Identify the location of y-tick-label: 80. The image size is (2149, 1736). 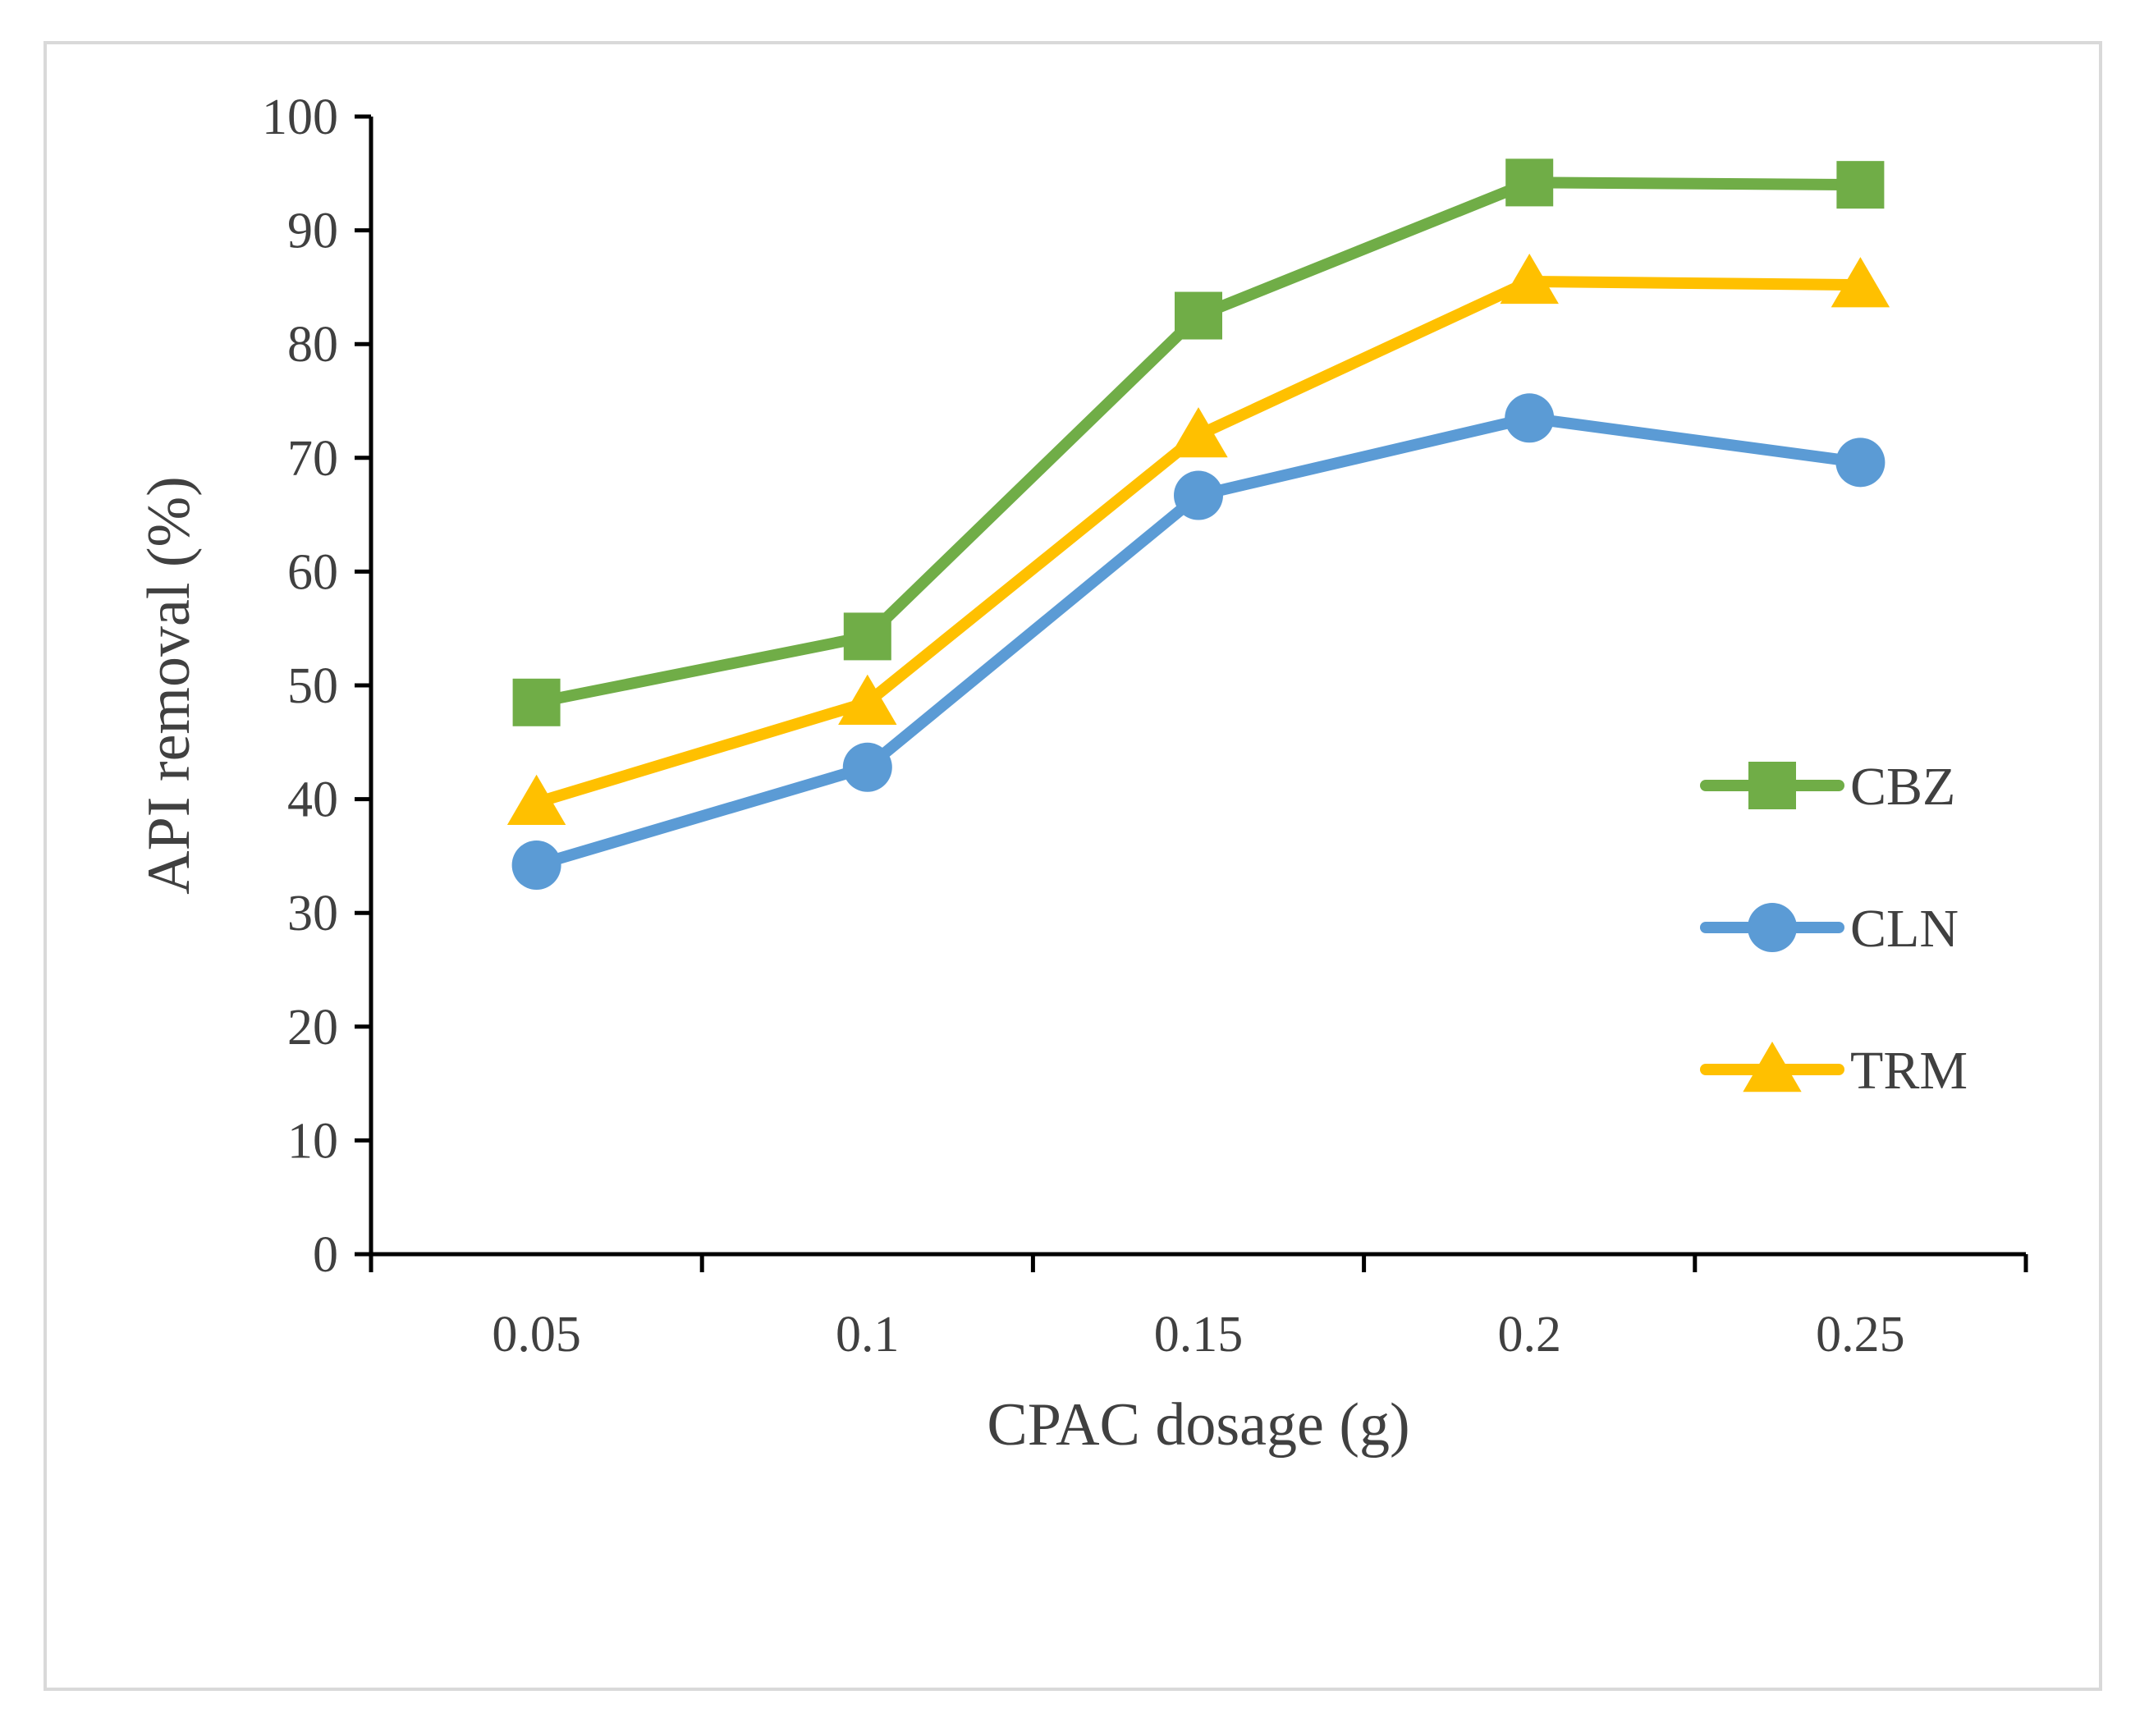
(312, 345).